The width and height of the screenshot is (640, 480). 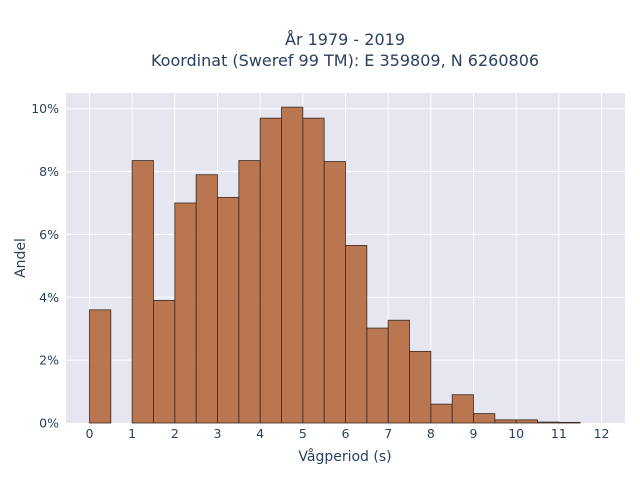 What do you see at coordinates (218, 433) in the screenshot?
I see `x-tick-label: 3` at bounding box center [218, 433].